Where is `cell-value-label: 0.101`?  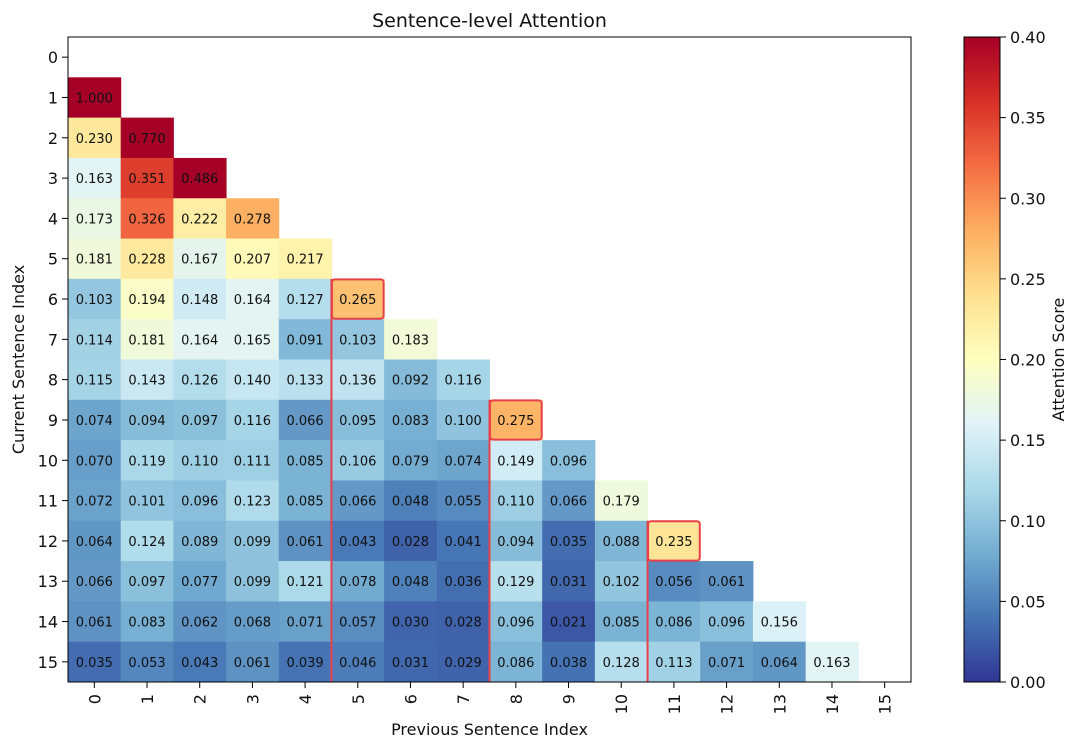
cell-value-label: 0.101 is located at coordinates (146, 502).